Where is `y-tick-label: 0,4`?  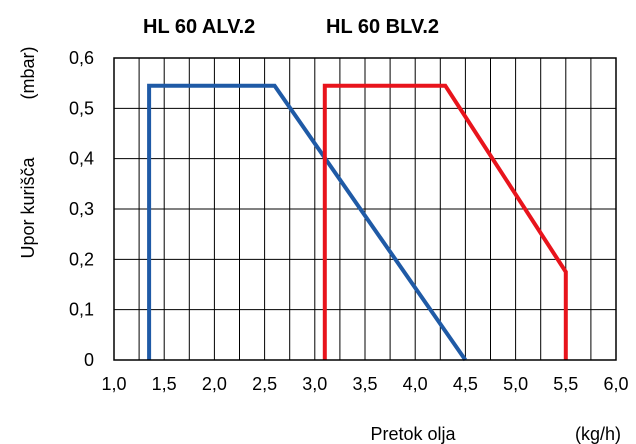
y-tick-label: 0,4 is located at coordinates (81, 159).